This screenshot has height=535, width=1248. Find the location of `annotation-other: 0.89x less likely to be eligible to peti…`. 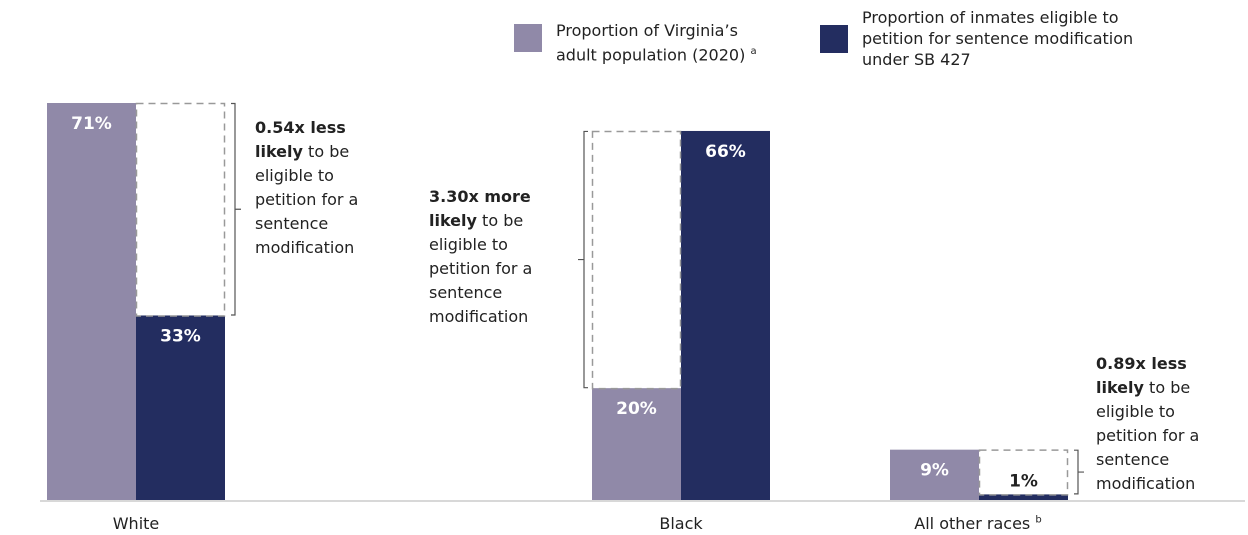

annotation-other: 0.89x less likely to be eligible to peti… is located at coordinates (1148, 423).